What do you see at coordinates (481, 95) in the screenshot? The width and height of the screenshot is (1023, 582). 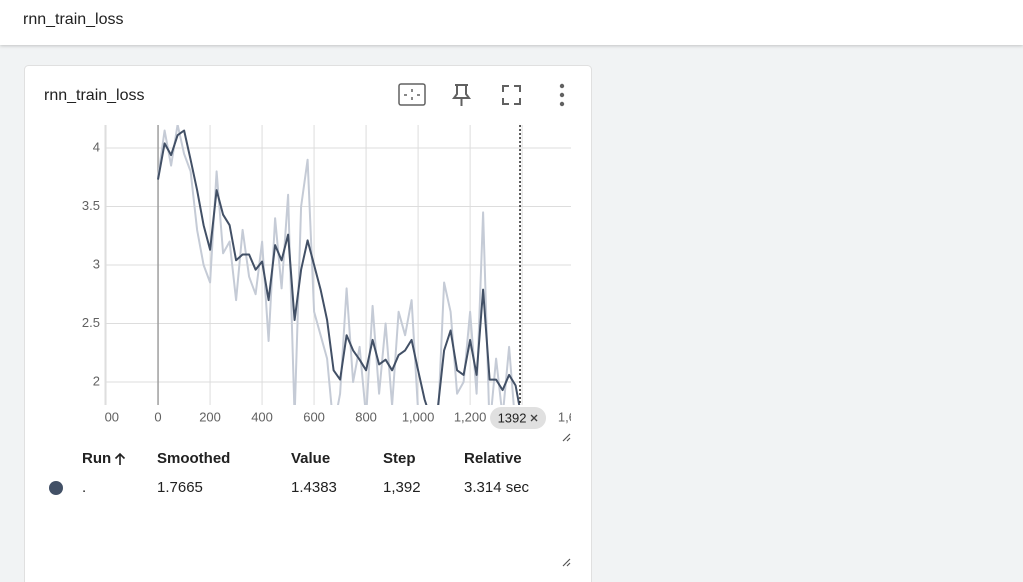 I see `toolbar` at bounding box center [481, 95].